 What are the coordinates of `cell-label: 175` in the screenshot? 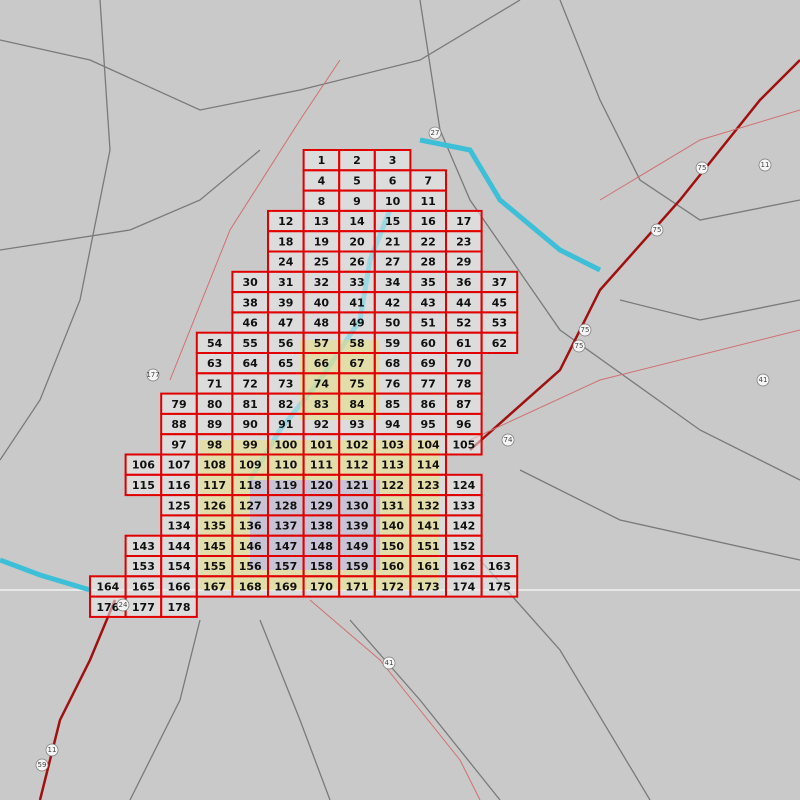 It's located at (499, 586).